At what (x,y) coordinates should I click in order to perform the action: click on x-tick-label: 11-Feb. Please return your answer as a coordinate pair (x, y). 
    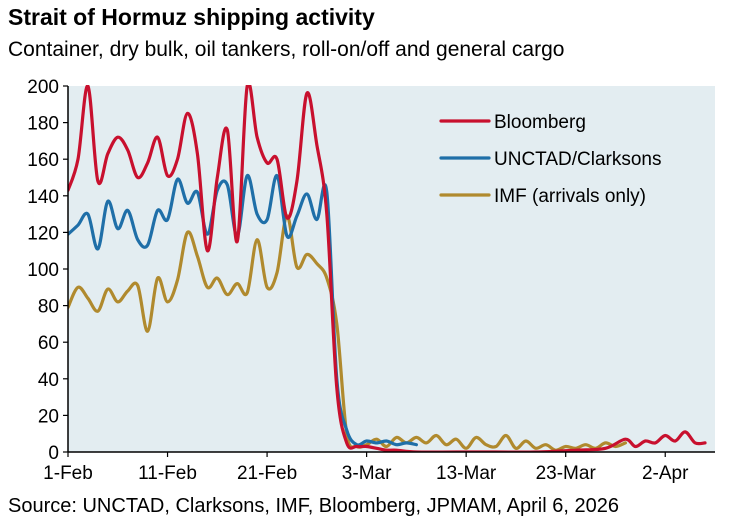
    Looking at the image, I should click on (167, 473).